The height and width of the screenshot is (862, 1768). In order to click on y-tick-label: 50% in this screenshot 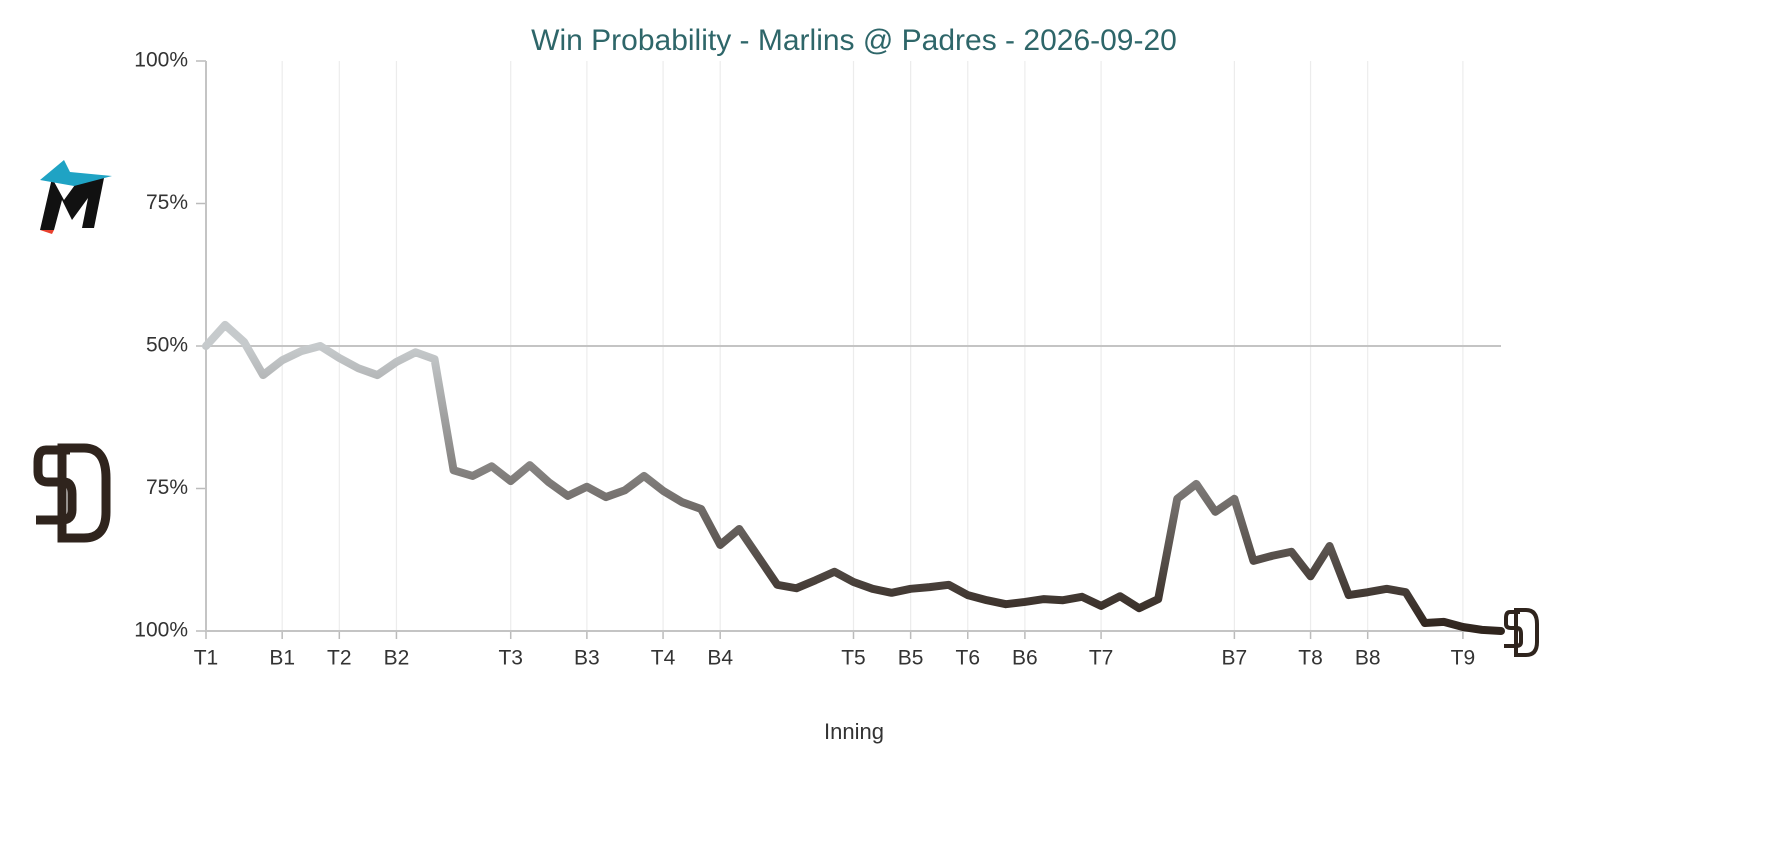, I will do `click(167, 345)`.